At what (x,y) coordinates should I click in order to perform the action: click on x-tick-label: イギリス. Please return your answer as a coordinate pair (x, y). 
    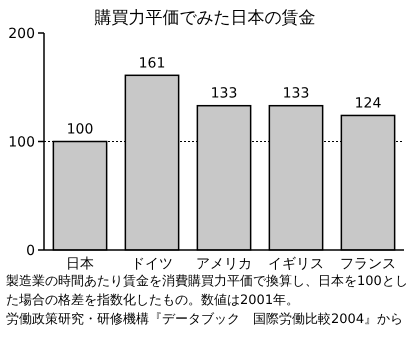
    Looking at the image, I should click on (296, 264).